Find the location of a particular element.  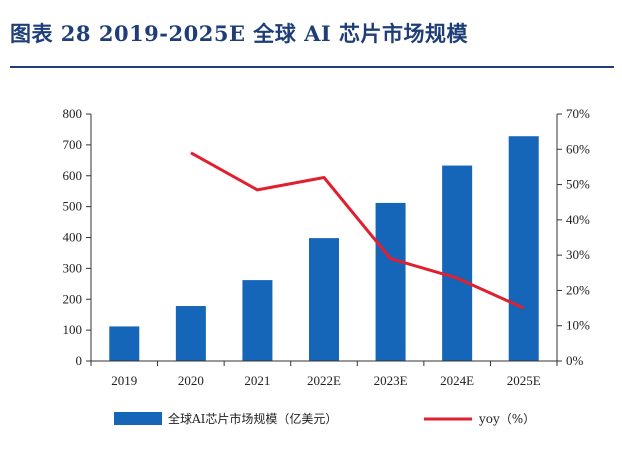

legend-label-line: yoy（%） is located at coordinates (506, 419).